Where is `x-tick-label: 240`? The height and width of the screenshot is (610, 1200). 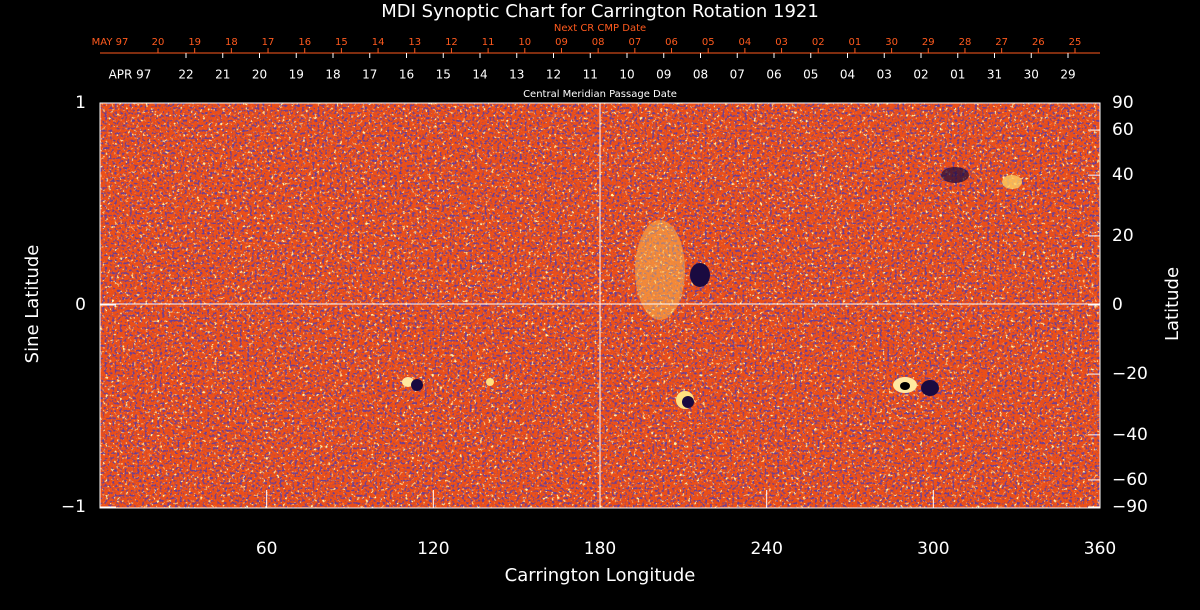 x-tick-label: 240 is located at coordinates (766, 549).